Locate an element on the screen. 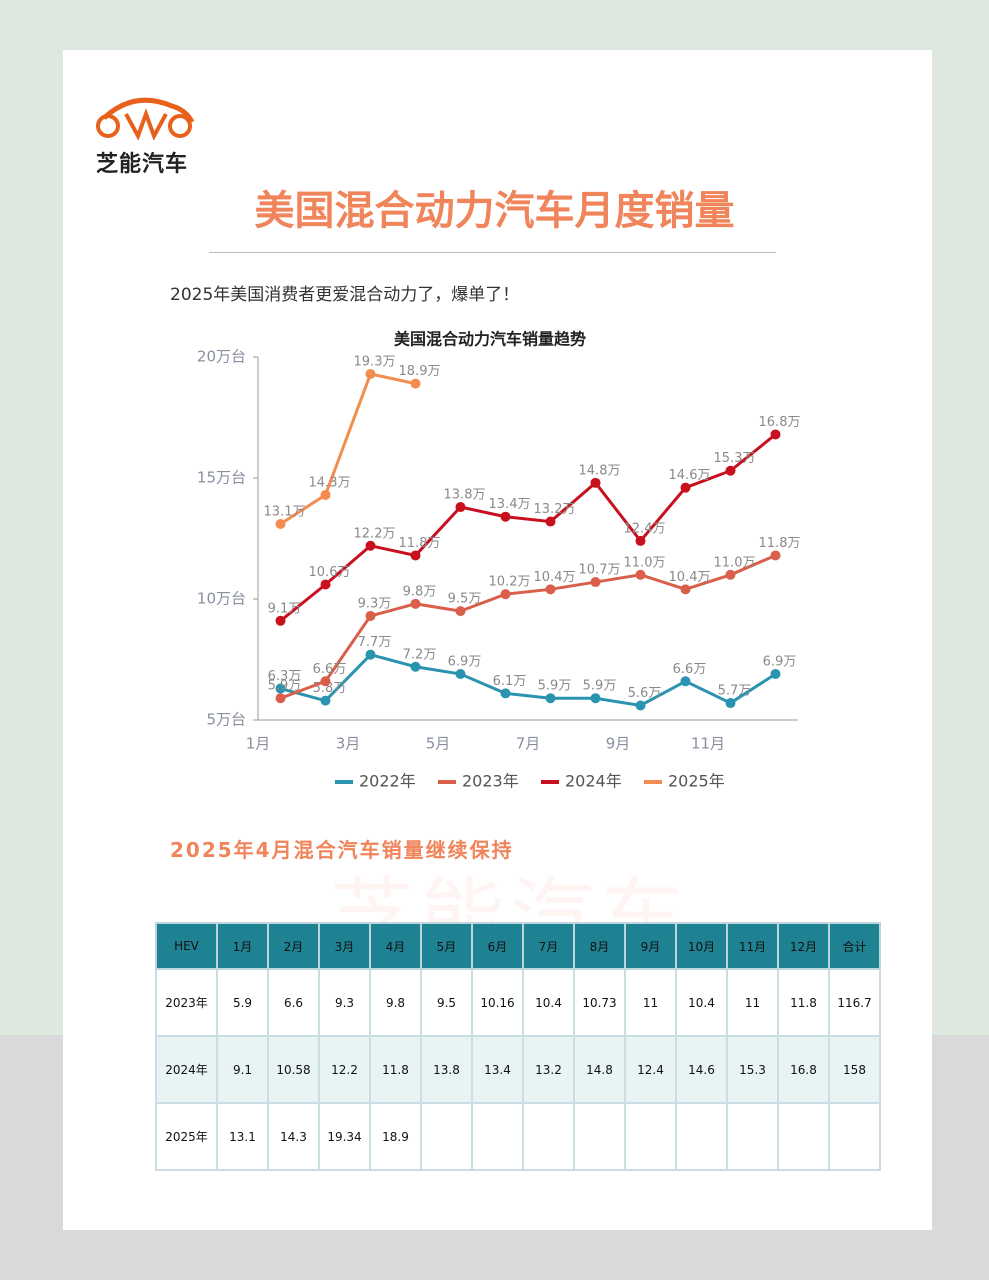  table-cell: 2023年 is located at coordinates (186, 1002).